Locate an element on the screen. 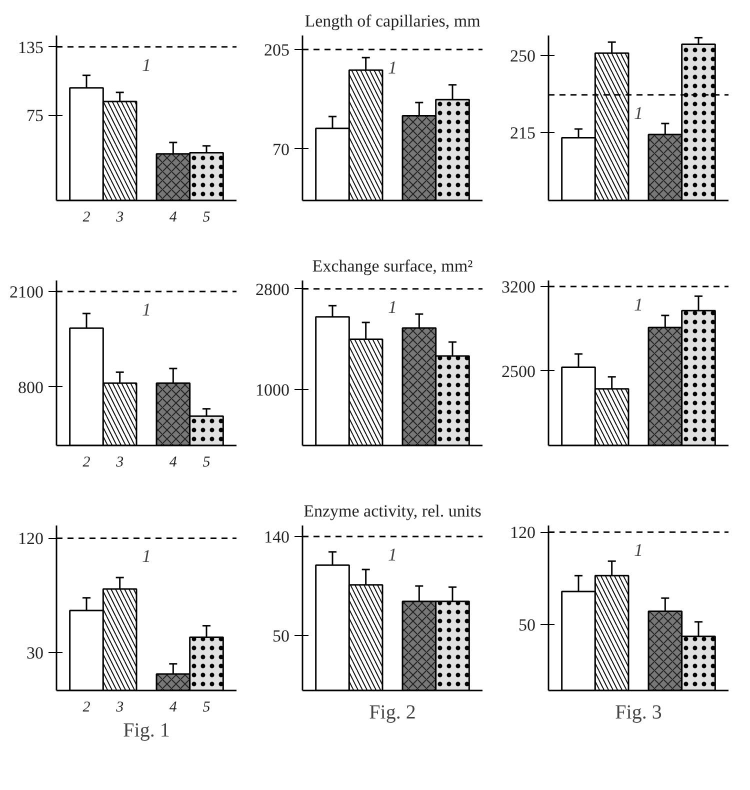  y-tick-label: 75 is located at coordinates (35, 116).